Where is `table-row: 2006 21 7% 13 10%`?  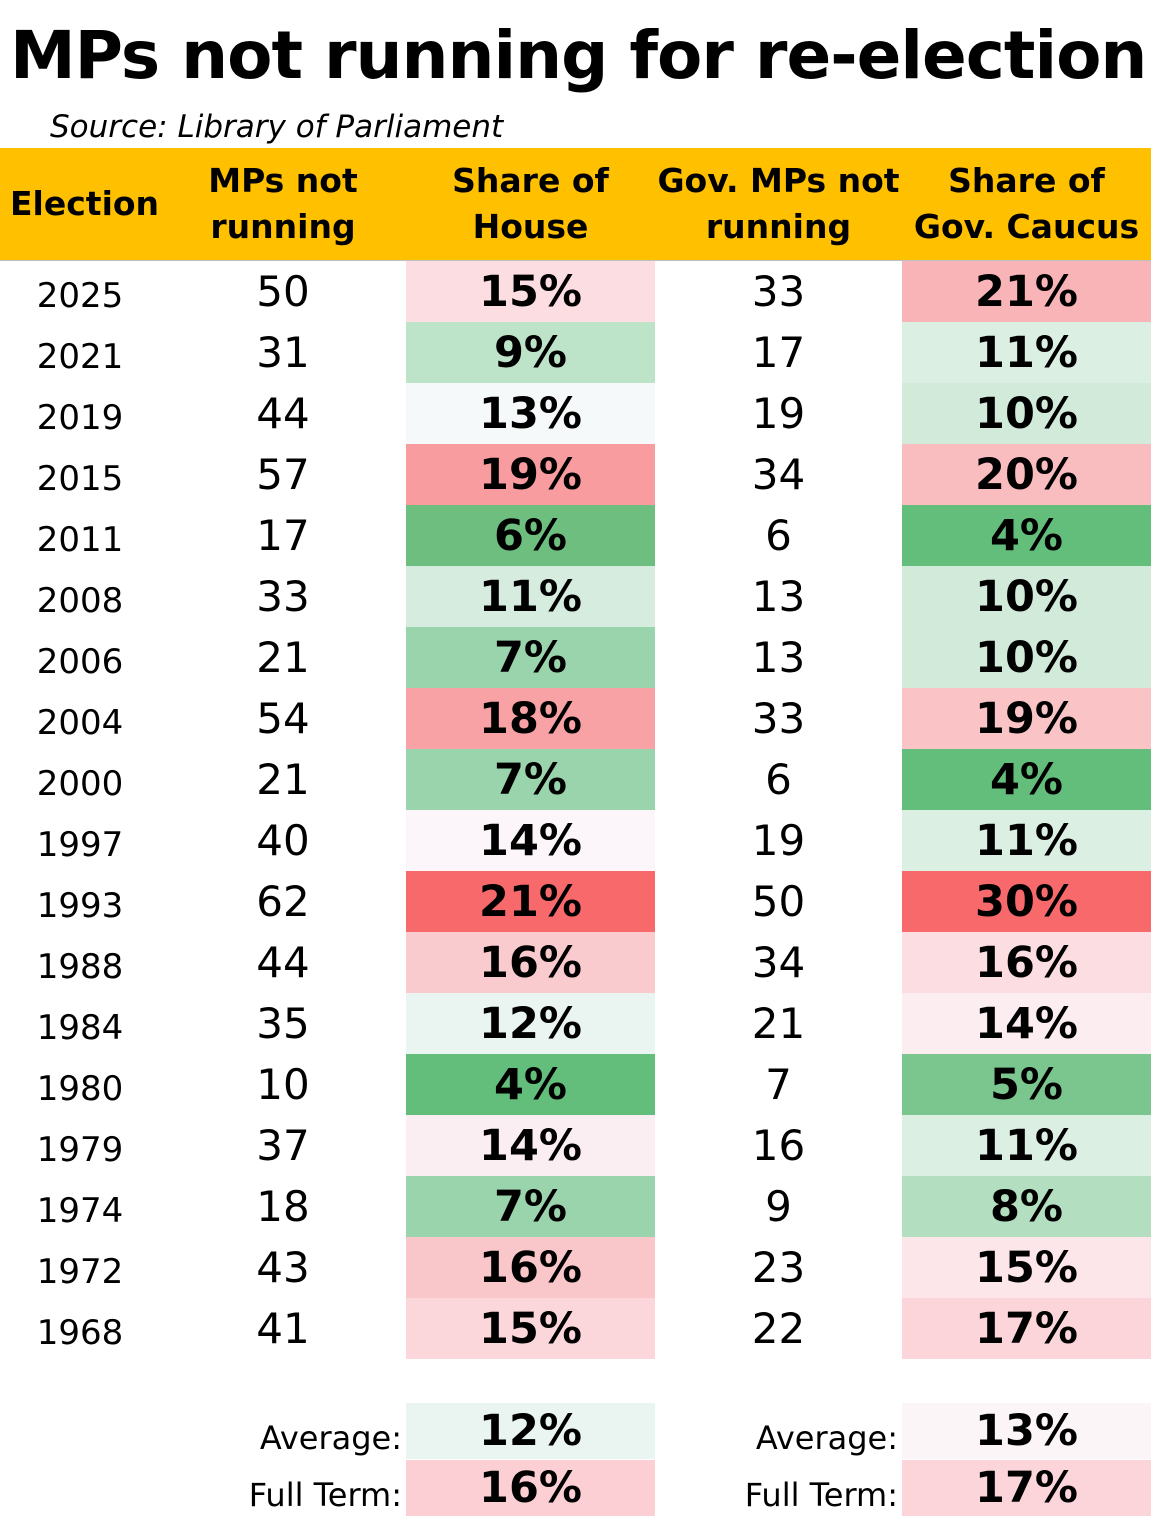 table-row: 2006 21 7% 13 10% is located at coordinates (575, 657).